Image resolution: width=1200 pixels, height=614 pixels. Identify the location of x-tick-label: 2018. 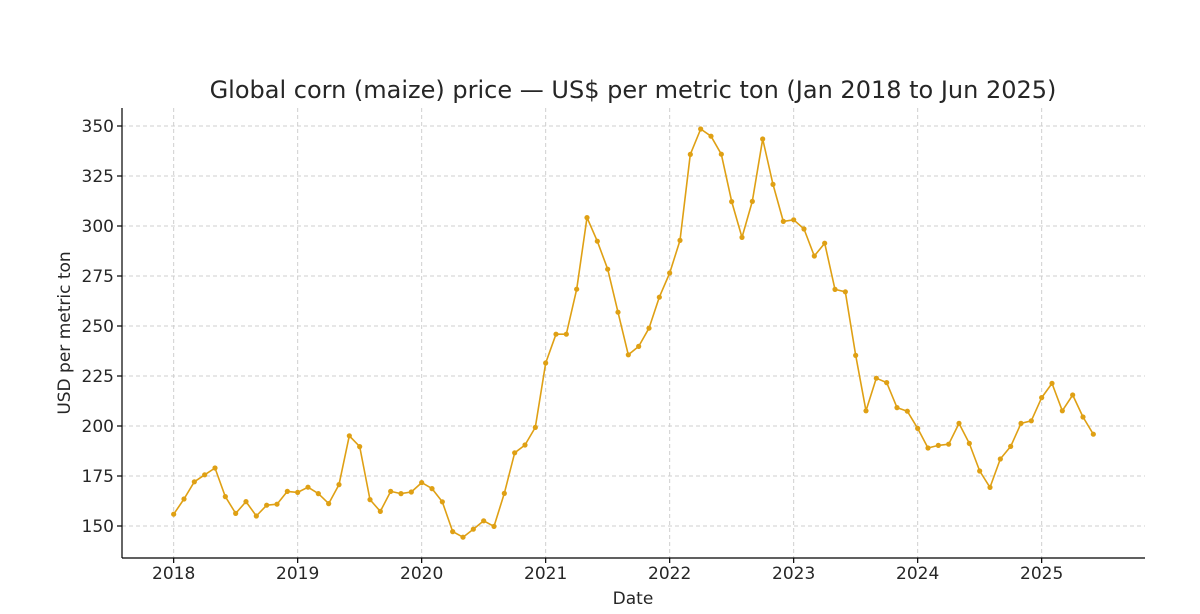
(173, 574).